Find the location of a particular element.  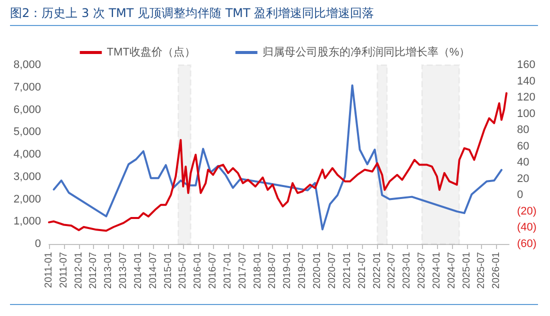

x-tick-label: 2015-07 is located at coordinates (183, 270).